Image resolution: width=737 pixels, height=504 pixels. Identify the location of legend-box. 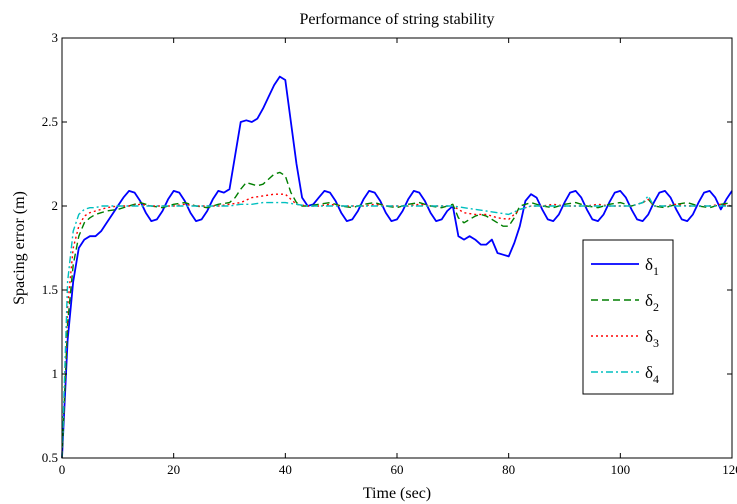
(628, 317).